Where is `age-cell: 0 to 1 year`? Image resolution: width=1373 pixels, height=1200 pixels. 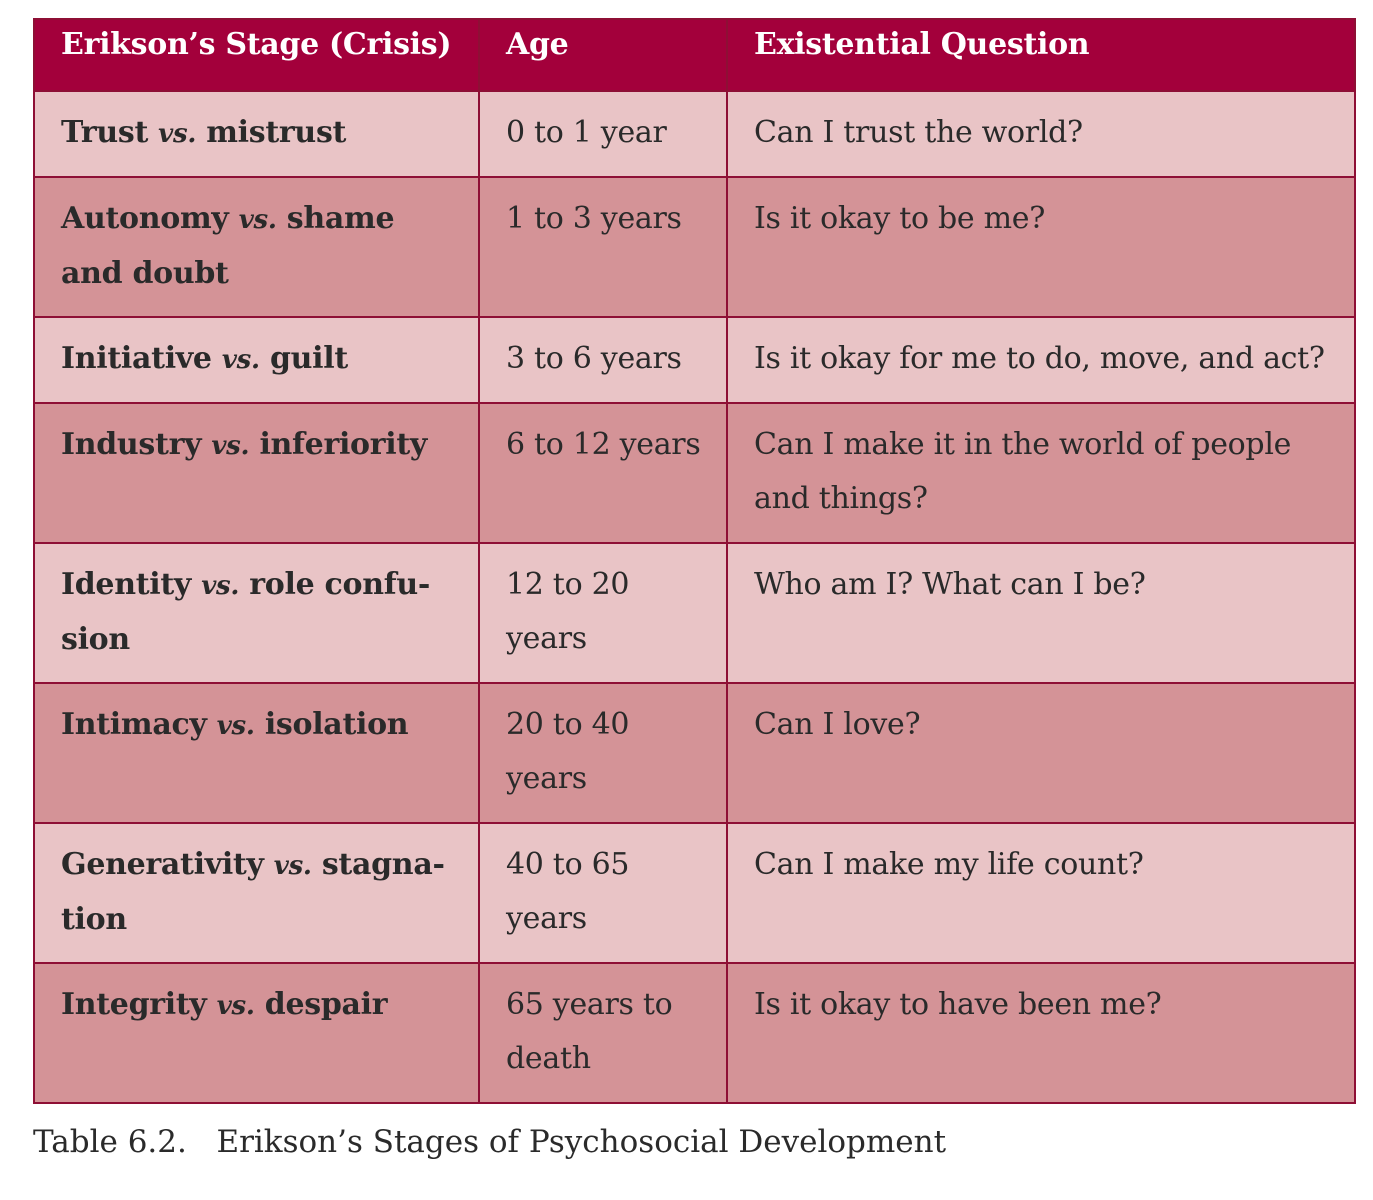
age-cell: 0 to 1 year is located at coordinates (603, 134).